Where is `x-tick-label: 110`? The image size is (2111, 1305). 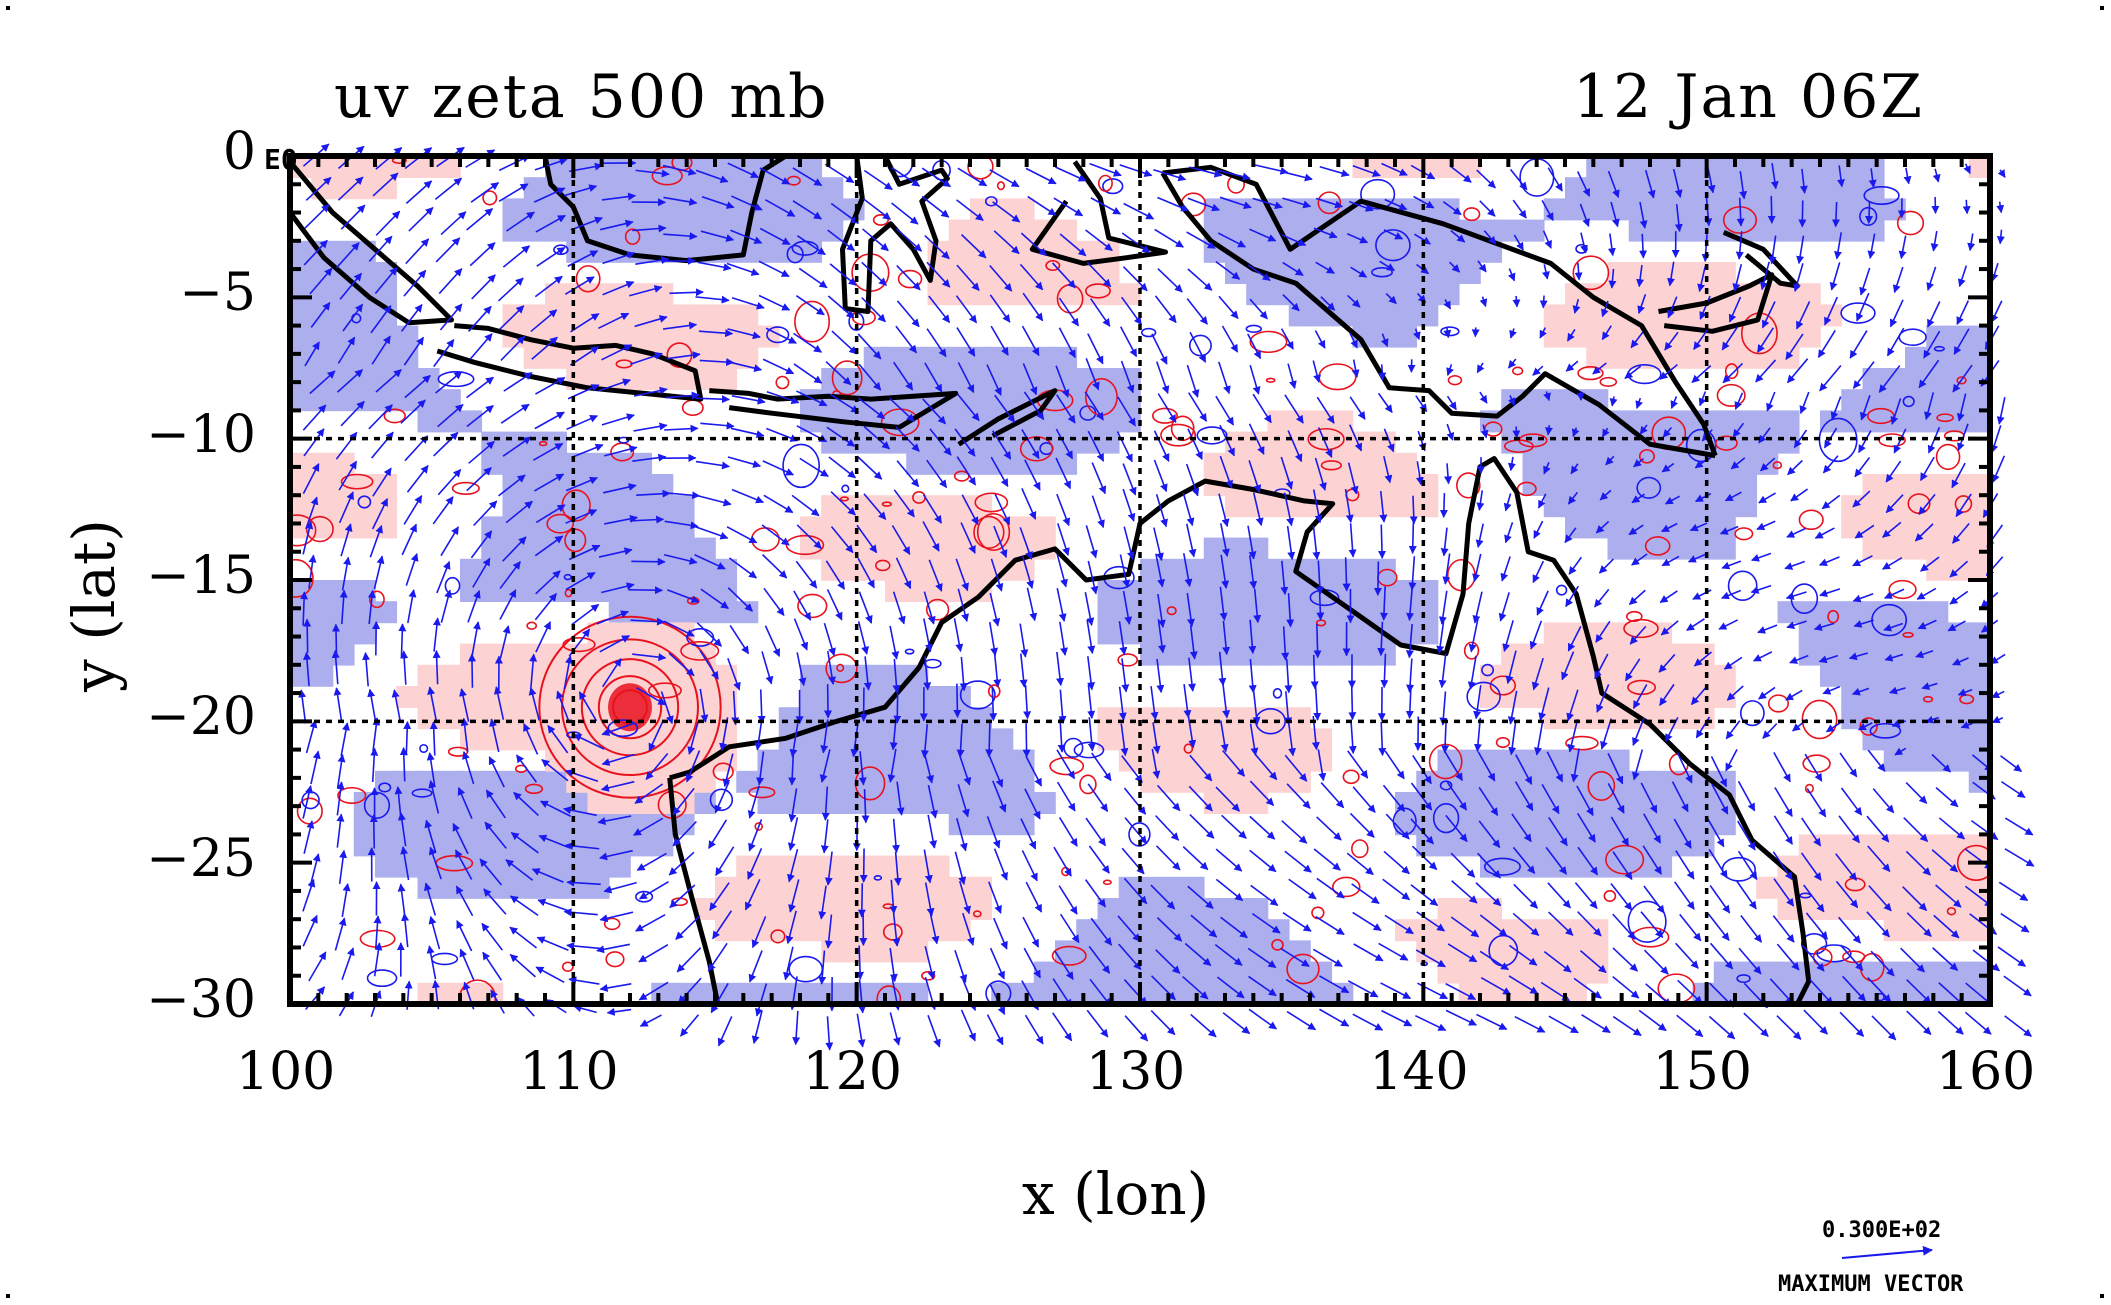
x-tick-label: 110 is located at coordinates (569, 1072).